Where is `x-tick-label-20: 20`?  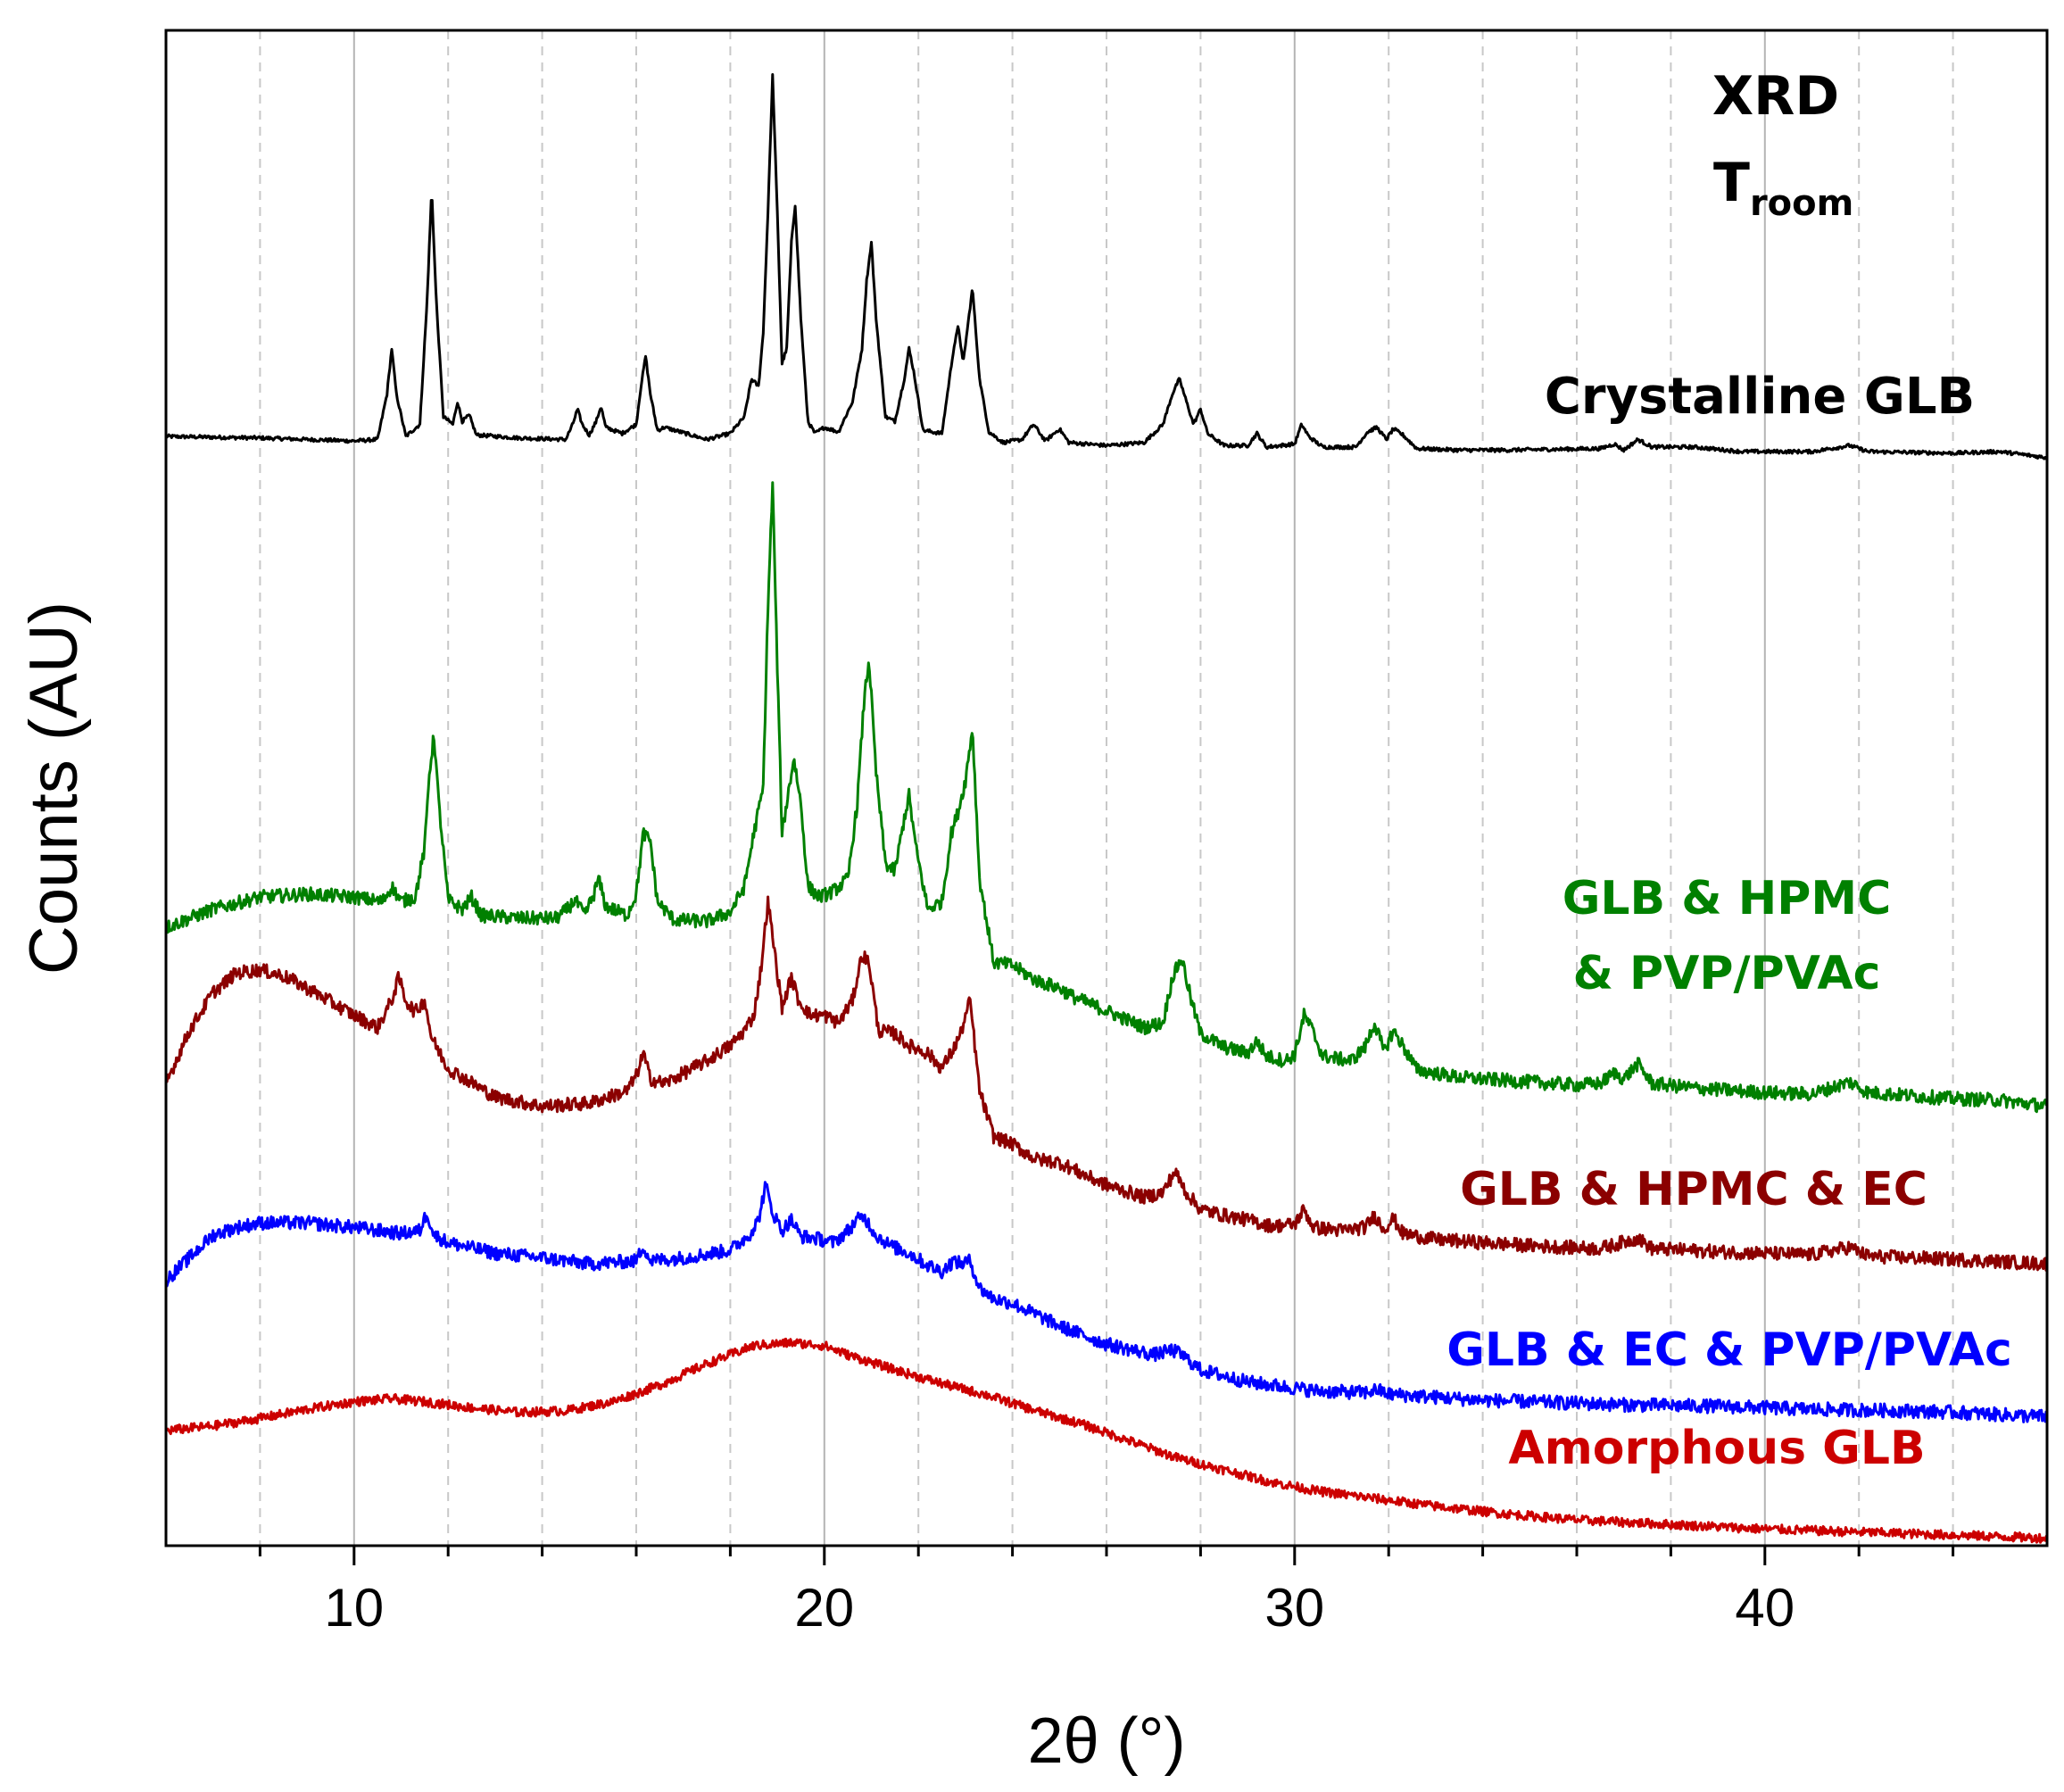 x-tick-label-20: 20 is located at coordinates (824, 1608).